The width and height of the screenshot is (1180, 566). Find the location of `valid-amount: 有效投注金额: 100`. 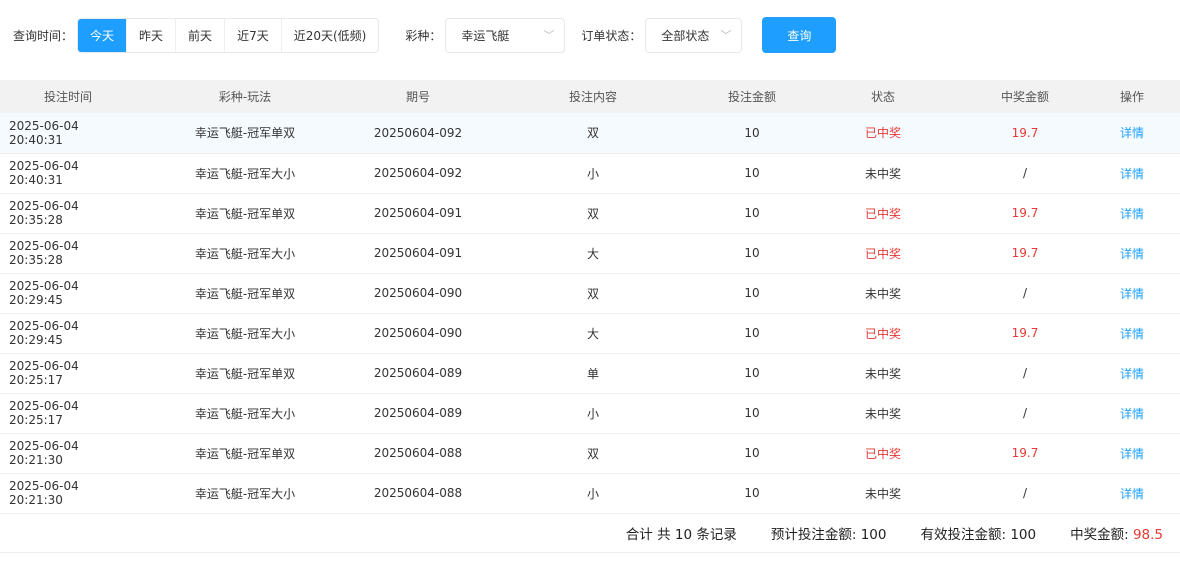

valid-amount: 有效投注金额: 100 is located at coordinates (978, 533).